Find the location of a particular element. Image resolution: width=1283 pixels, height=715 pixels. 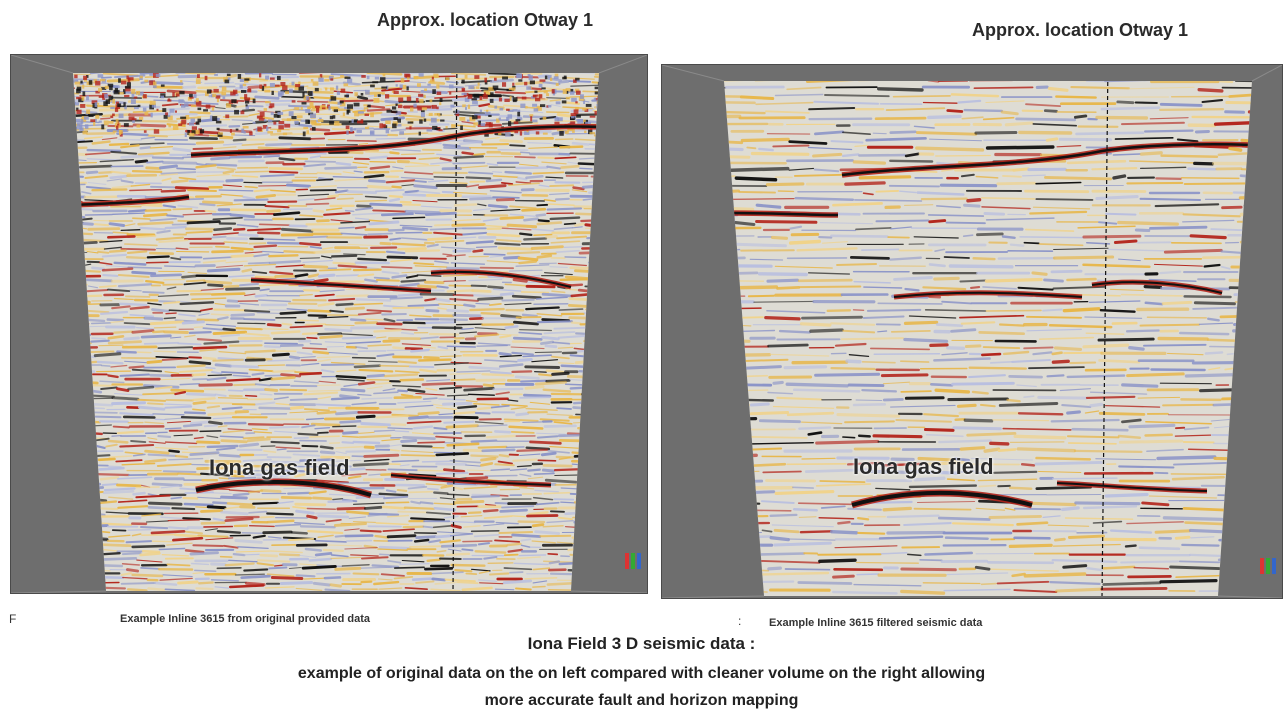

iona-gas-field-label-left: Iona gas field is located at coordinates (279, 467).